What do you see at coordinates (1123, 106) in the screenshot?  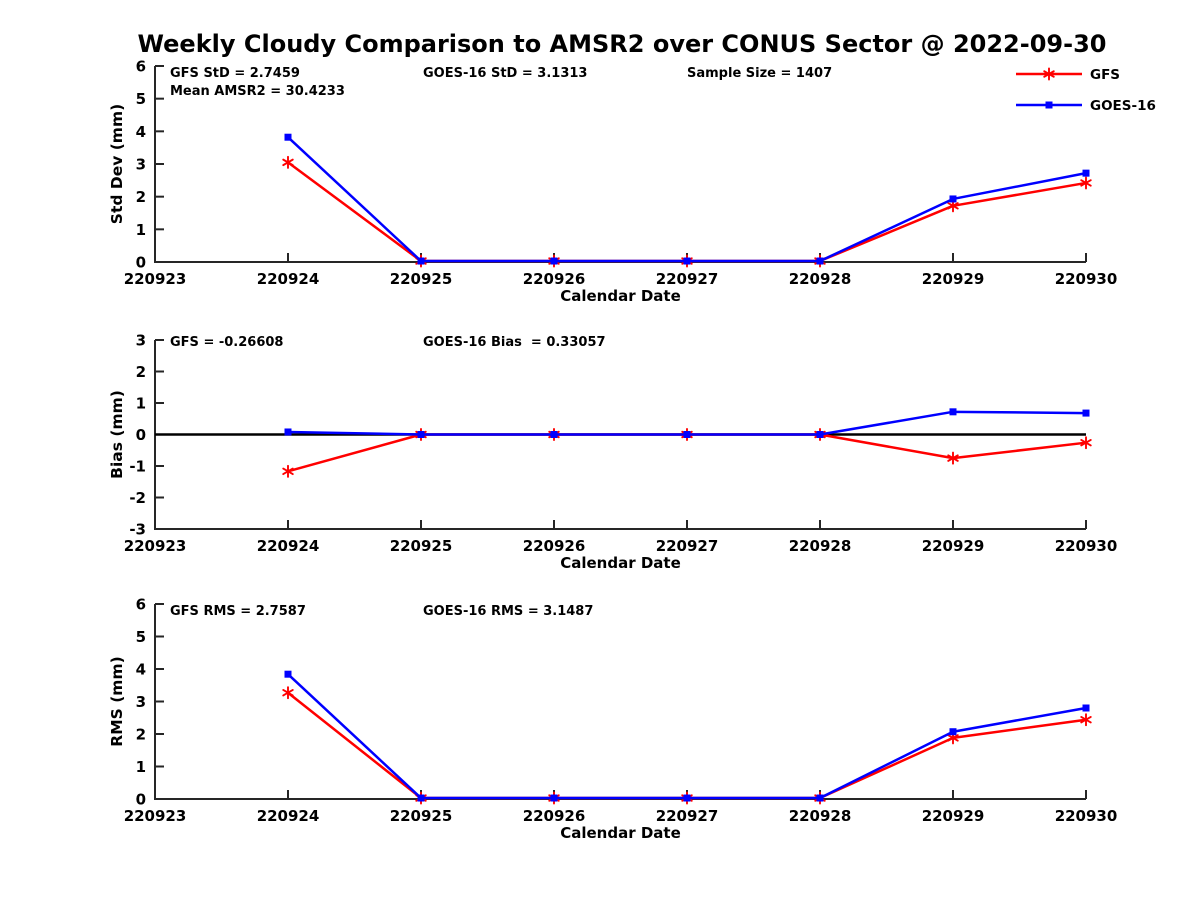 I see `legend-label: GOES-16` at bounding box center [1123, 106].